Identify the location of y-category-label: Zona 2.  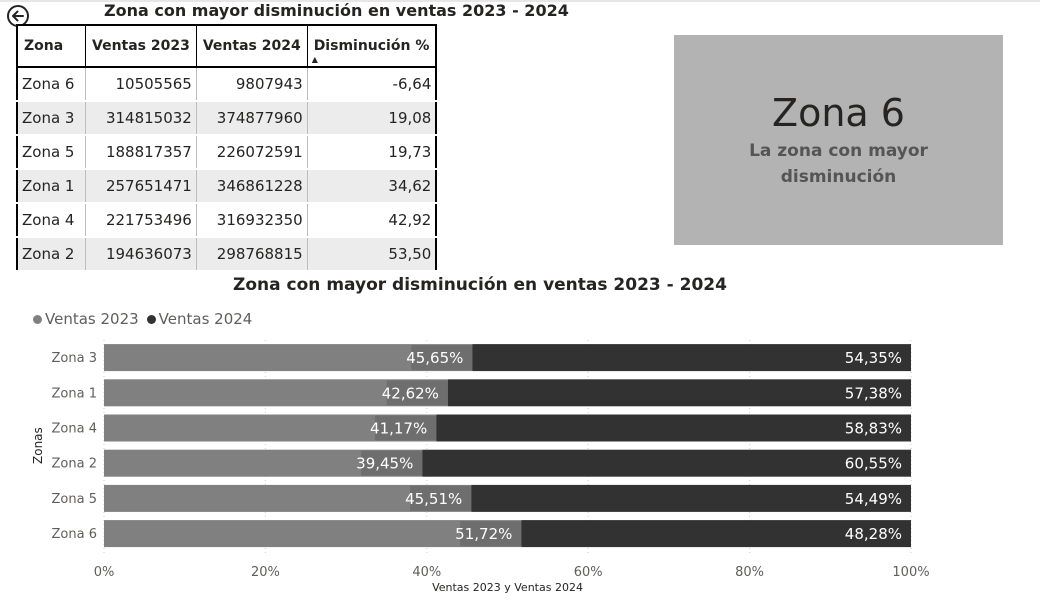
(74, 464).